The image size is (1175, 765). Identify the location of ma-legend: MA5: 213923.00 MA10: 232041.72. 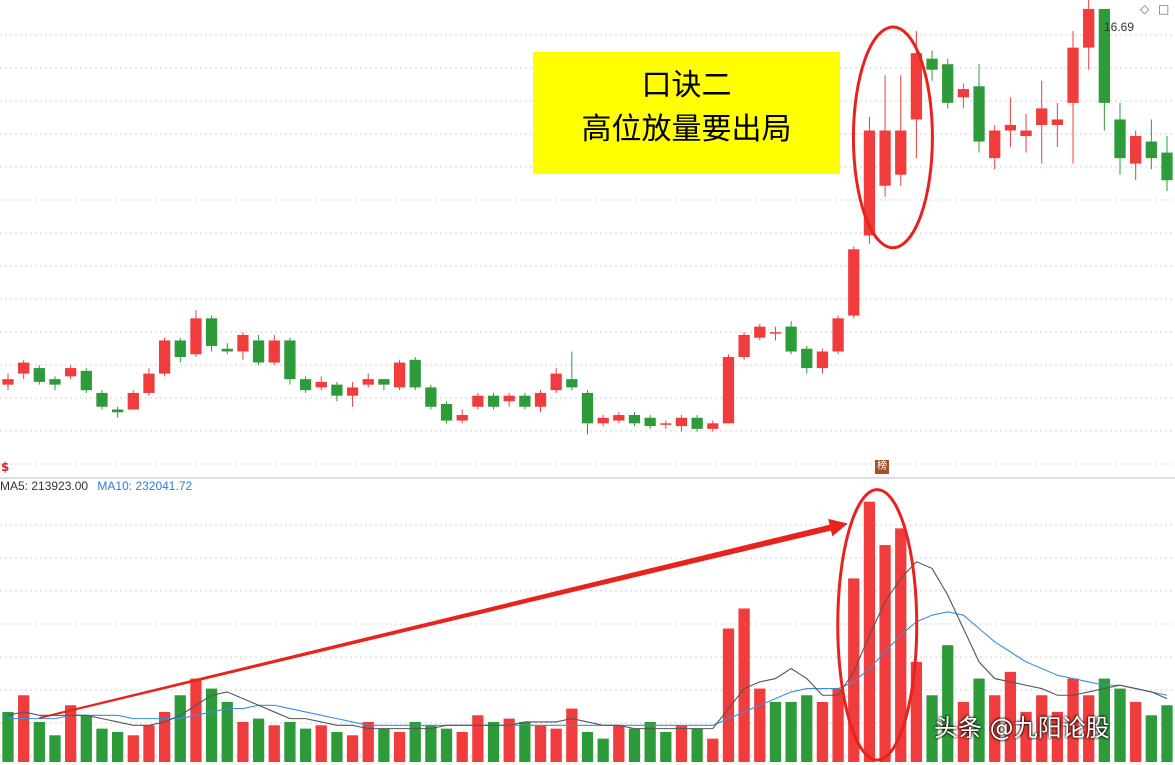
(96, 486).